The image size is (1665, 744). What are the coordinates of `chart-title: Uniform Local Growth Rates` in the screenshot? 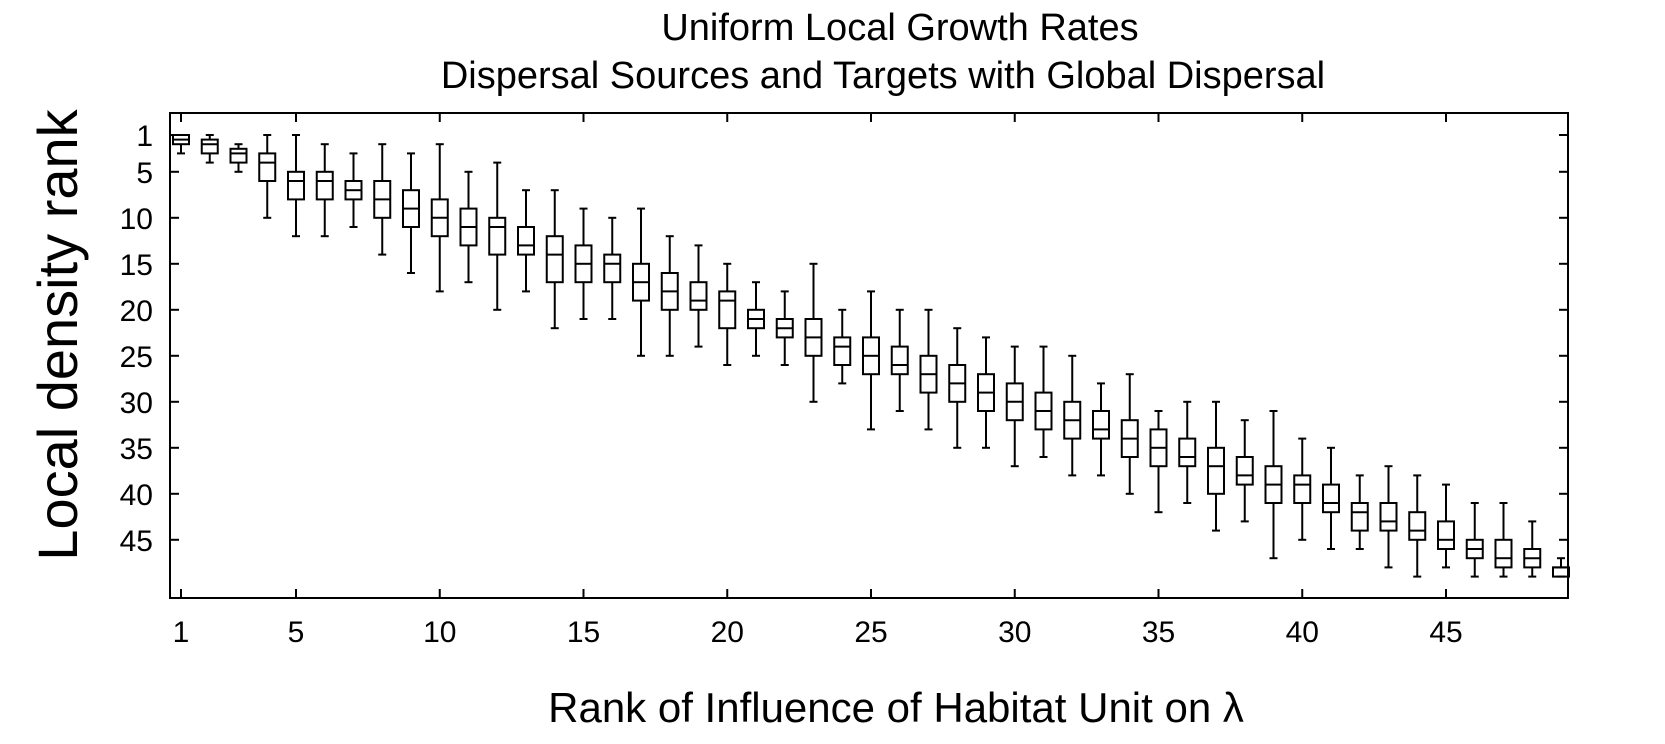 It's located at (899, 28).